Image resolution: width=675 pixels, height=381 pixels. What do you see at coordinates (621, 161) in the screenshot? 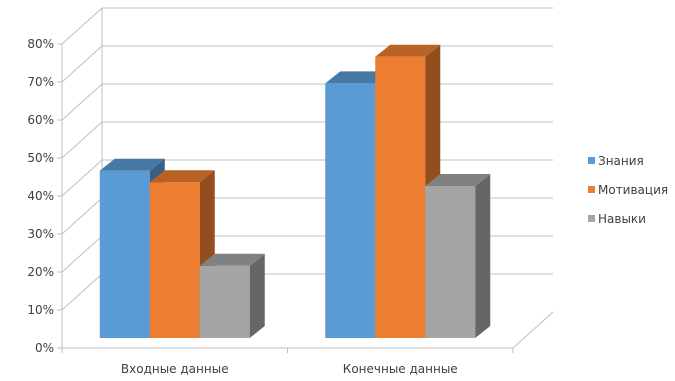
I see `legend-label: Знания` at bounding box center [621, 161].